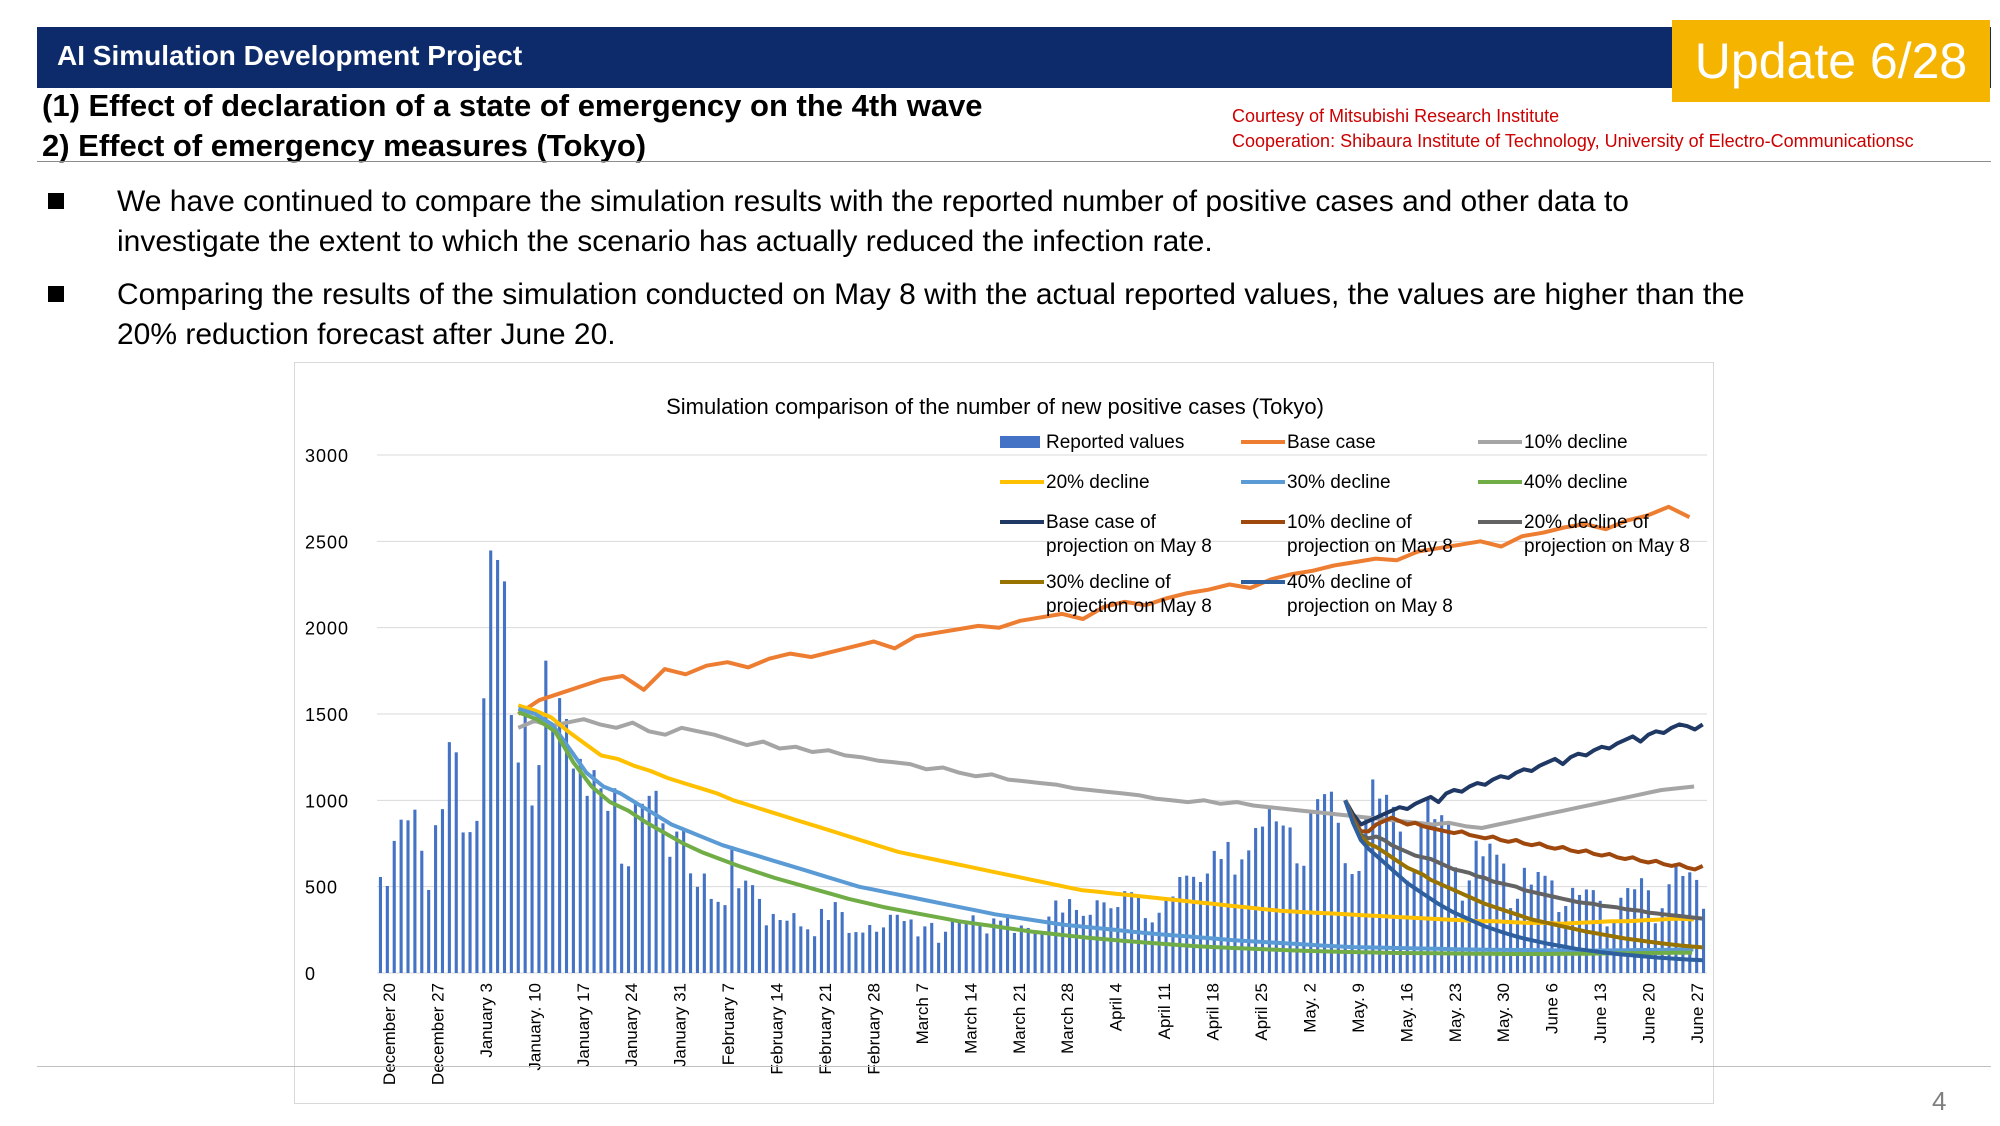 The height and width of the screenshot is (1126, 2000). I want to click on x-tick-label: May. 9, so click(1358, 1008).